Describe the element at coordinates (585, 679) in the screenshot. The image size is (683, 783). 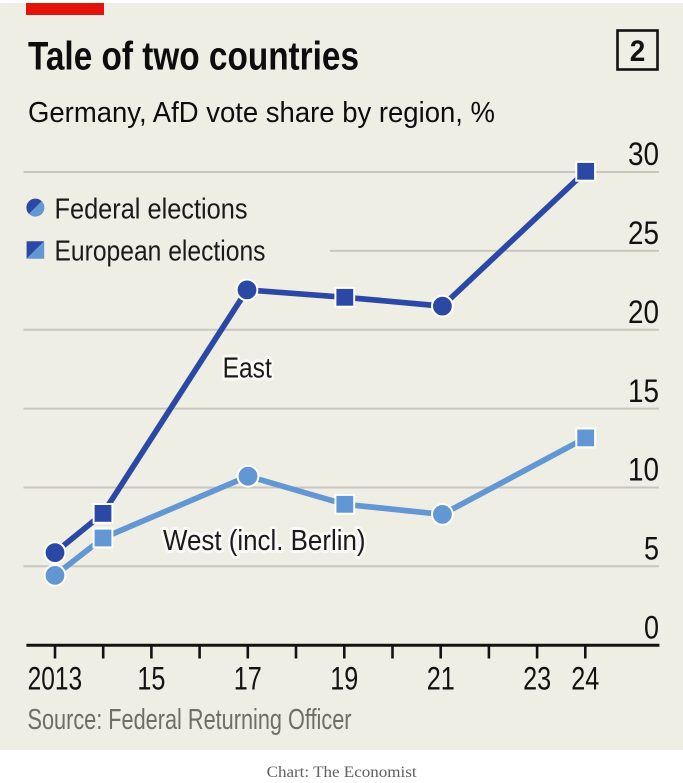
I see `svg-text: 24` at that location.